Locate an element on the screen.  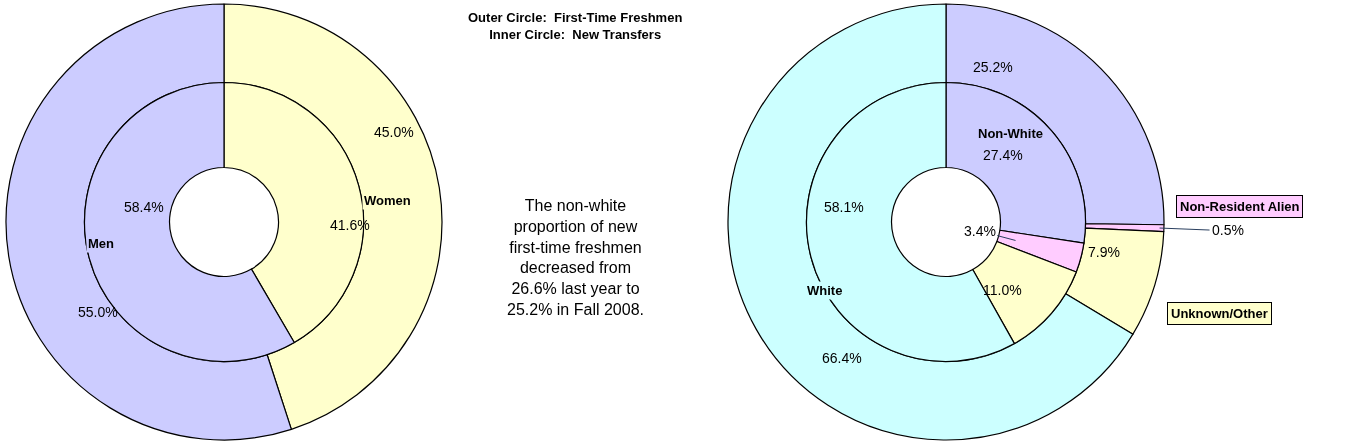
data-label: 27.4% is located at coordinates (1003, 155).